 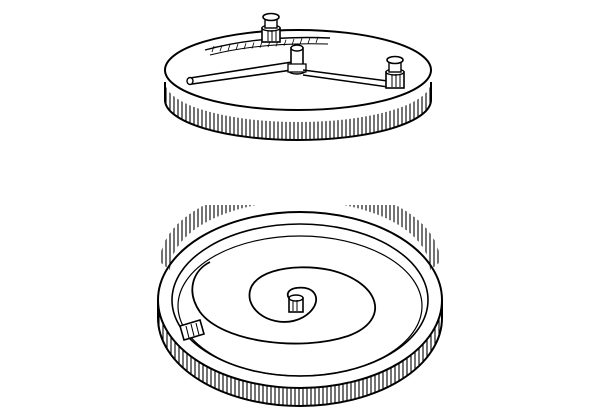 What do you see at coordinates (298, 76) in the screenshot?
I see `top-disk` at bounding box center [298, 76].